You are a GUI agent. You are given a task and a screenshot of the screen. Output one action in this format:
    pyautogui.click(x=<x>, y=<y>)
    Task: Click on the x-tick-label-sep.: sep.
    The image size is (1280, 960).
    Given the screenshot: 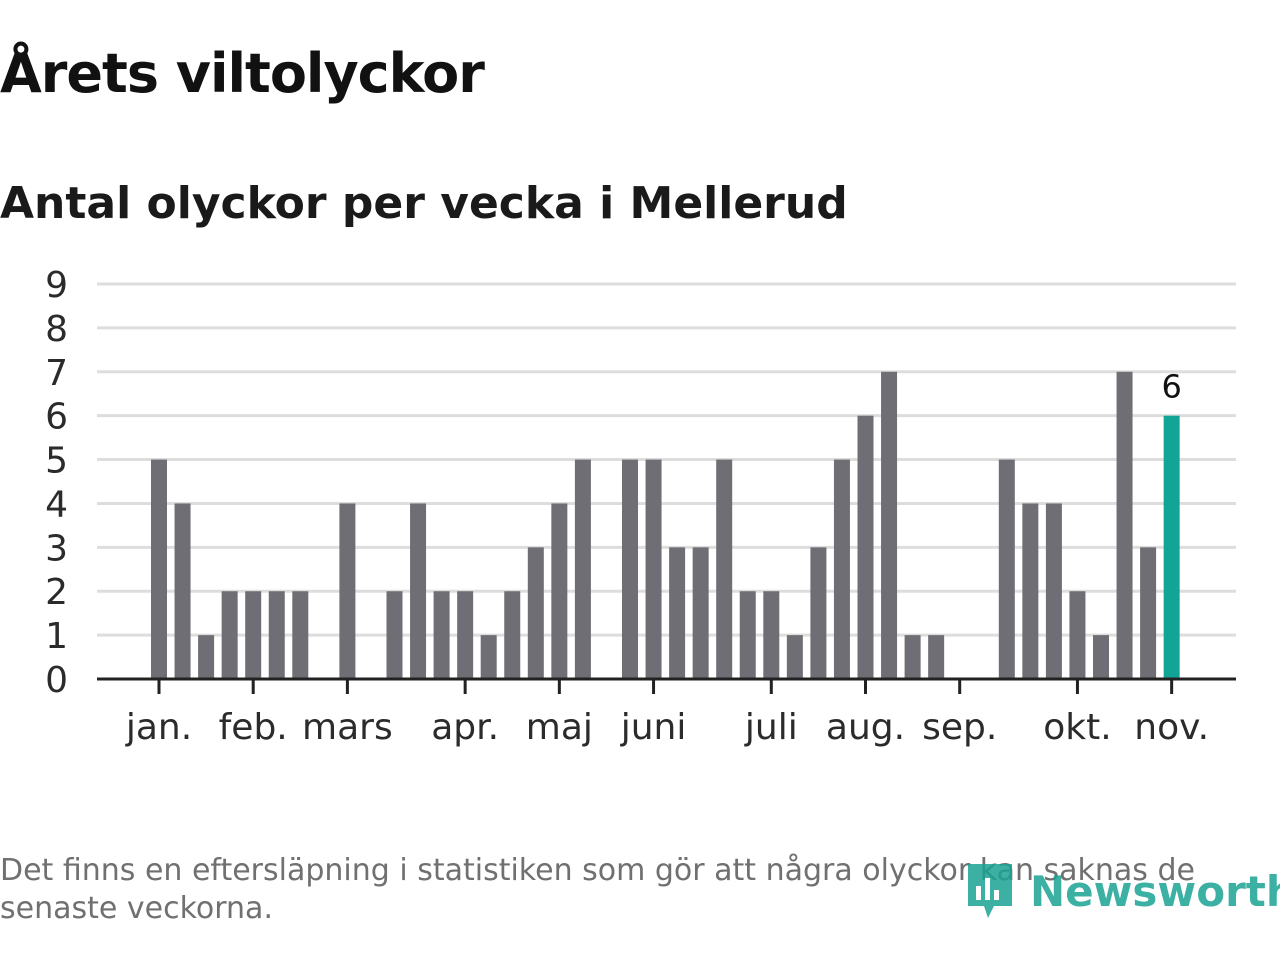 What is the action you would take?
    pyautogui.click(x=959, y=727)
    